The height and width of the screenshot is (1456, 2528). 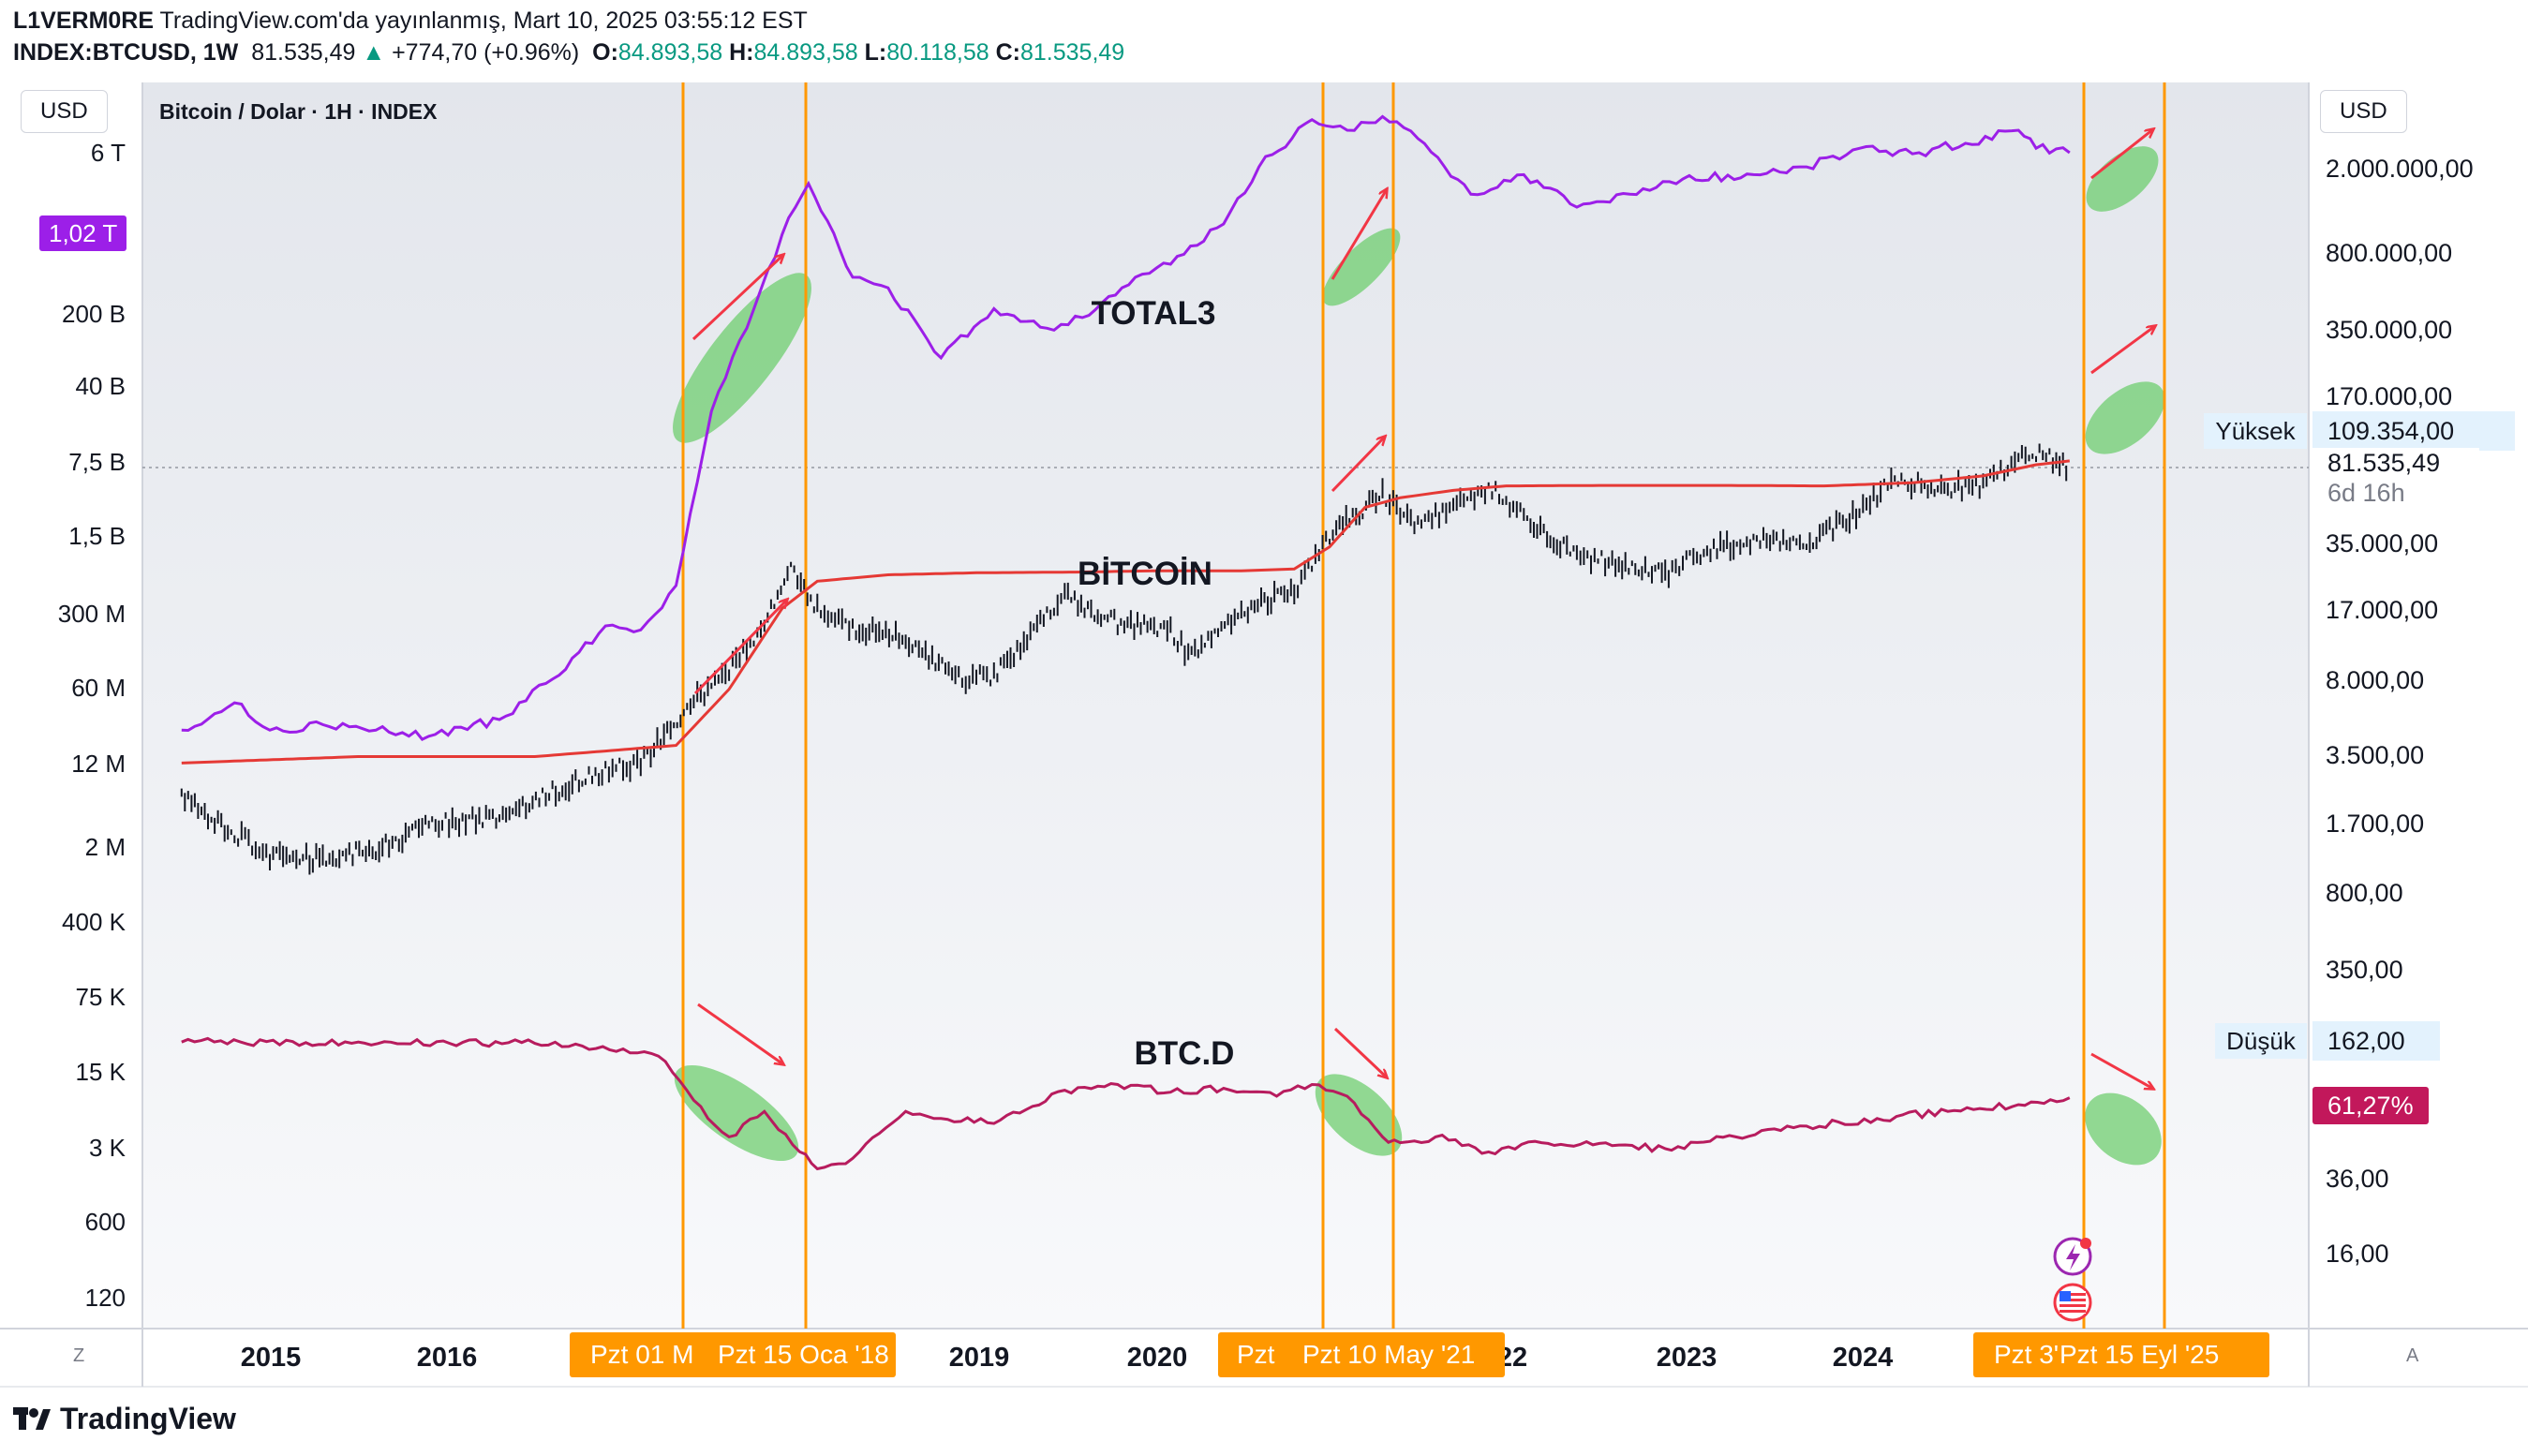 What do you see at coordinates (2072, 1256) in the screenshot?
I see `lightning-icon` at bounding box center [2072, 1256].